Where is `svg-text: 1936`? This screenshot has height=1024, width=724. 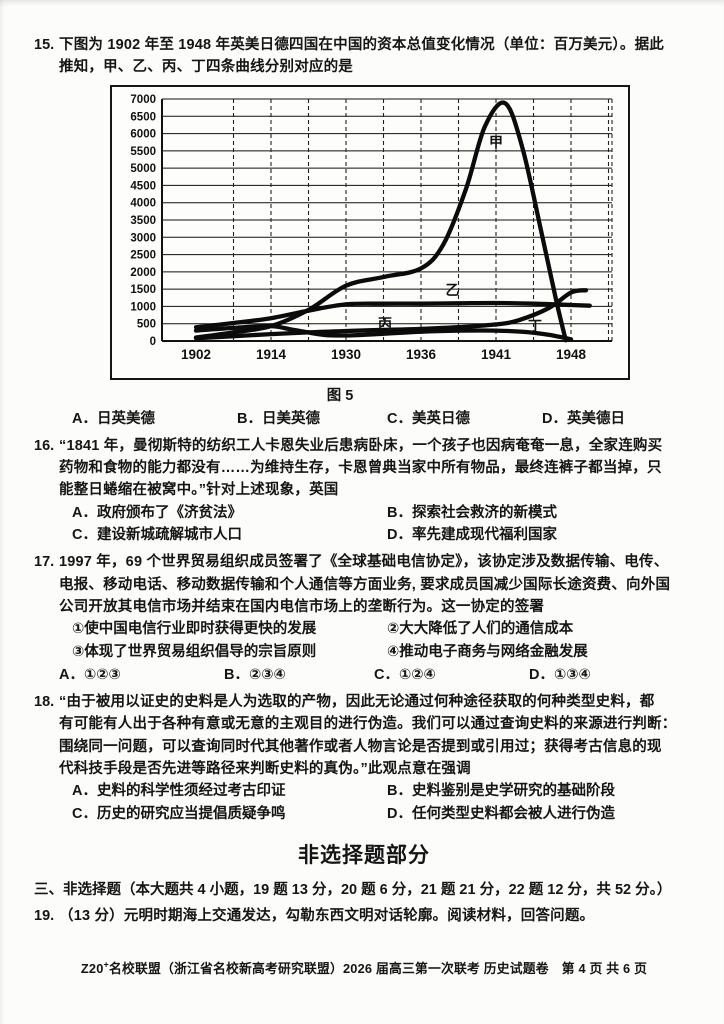 svg-text: 1936 is located at coordinates (421, 354).